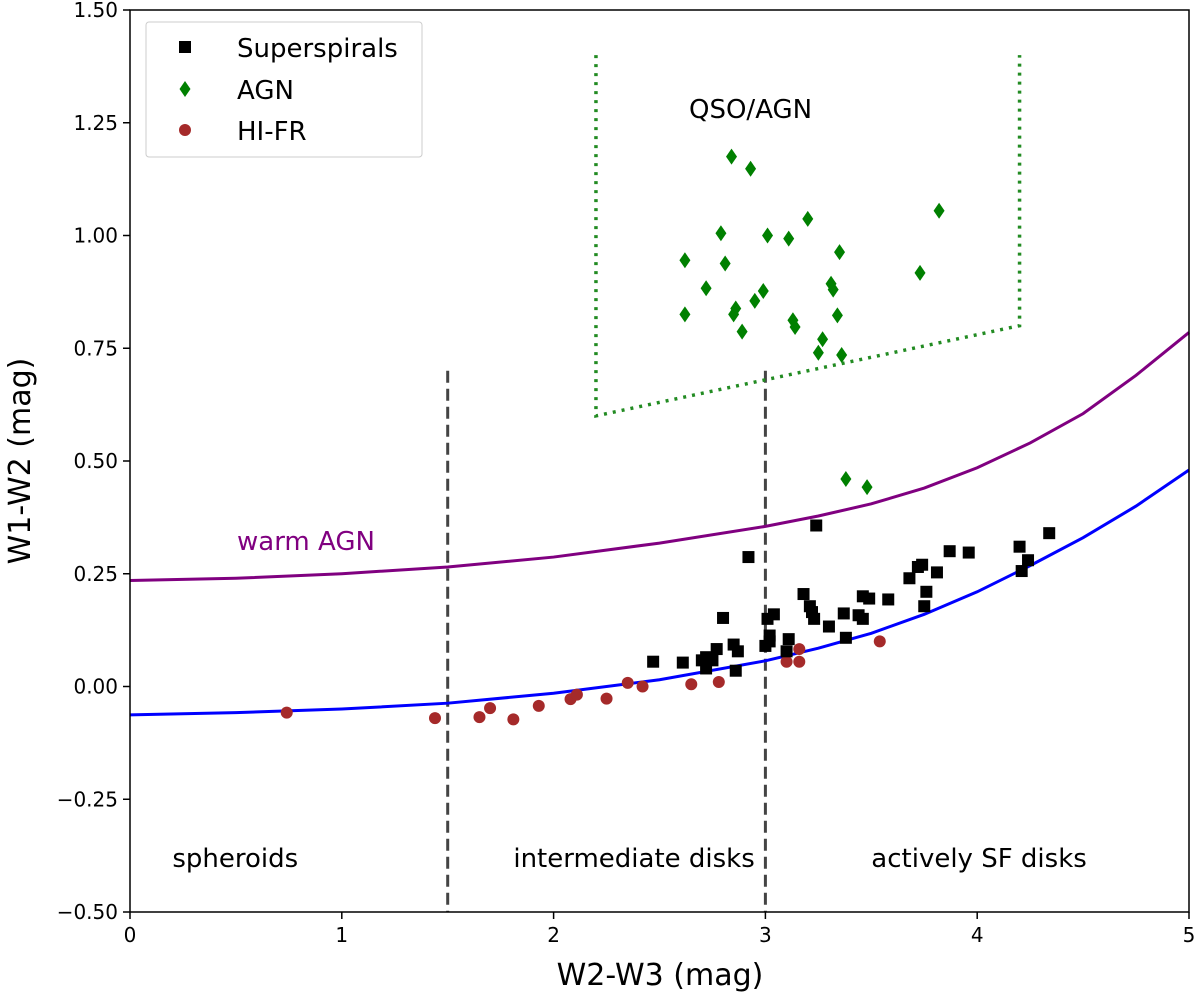 Image resolution: width=1200 pixels, height=1002 pixels. I want to click on legend-marker-agn, so click(185, 89).